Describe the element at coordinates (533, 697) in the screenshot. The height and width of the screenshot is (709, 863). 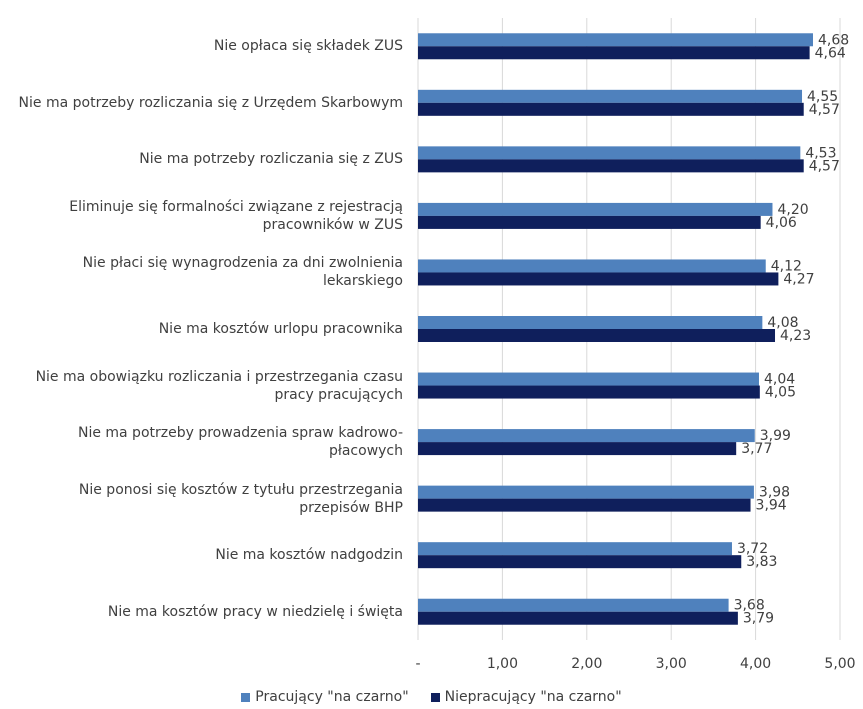
I see `legend-label-series-2: Niepracujący "na czarno"` at that location.